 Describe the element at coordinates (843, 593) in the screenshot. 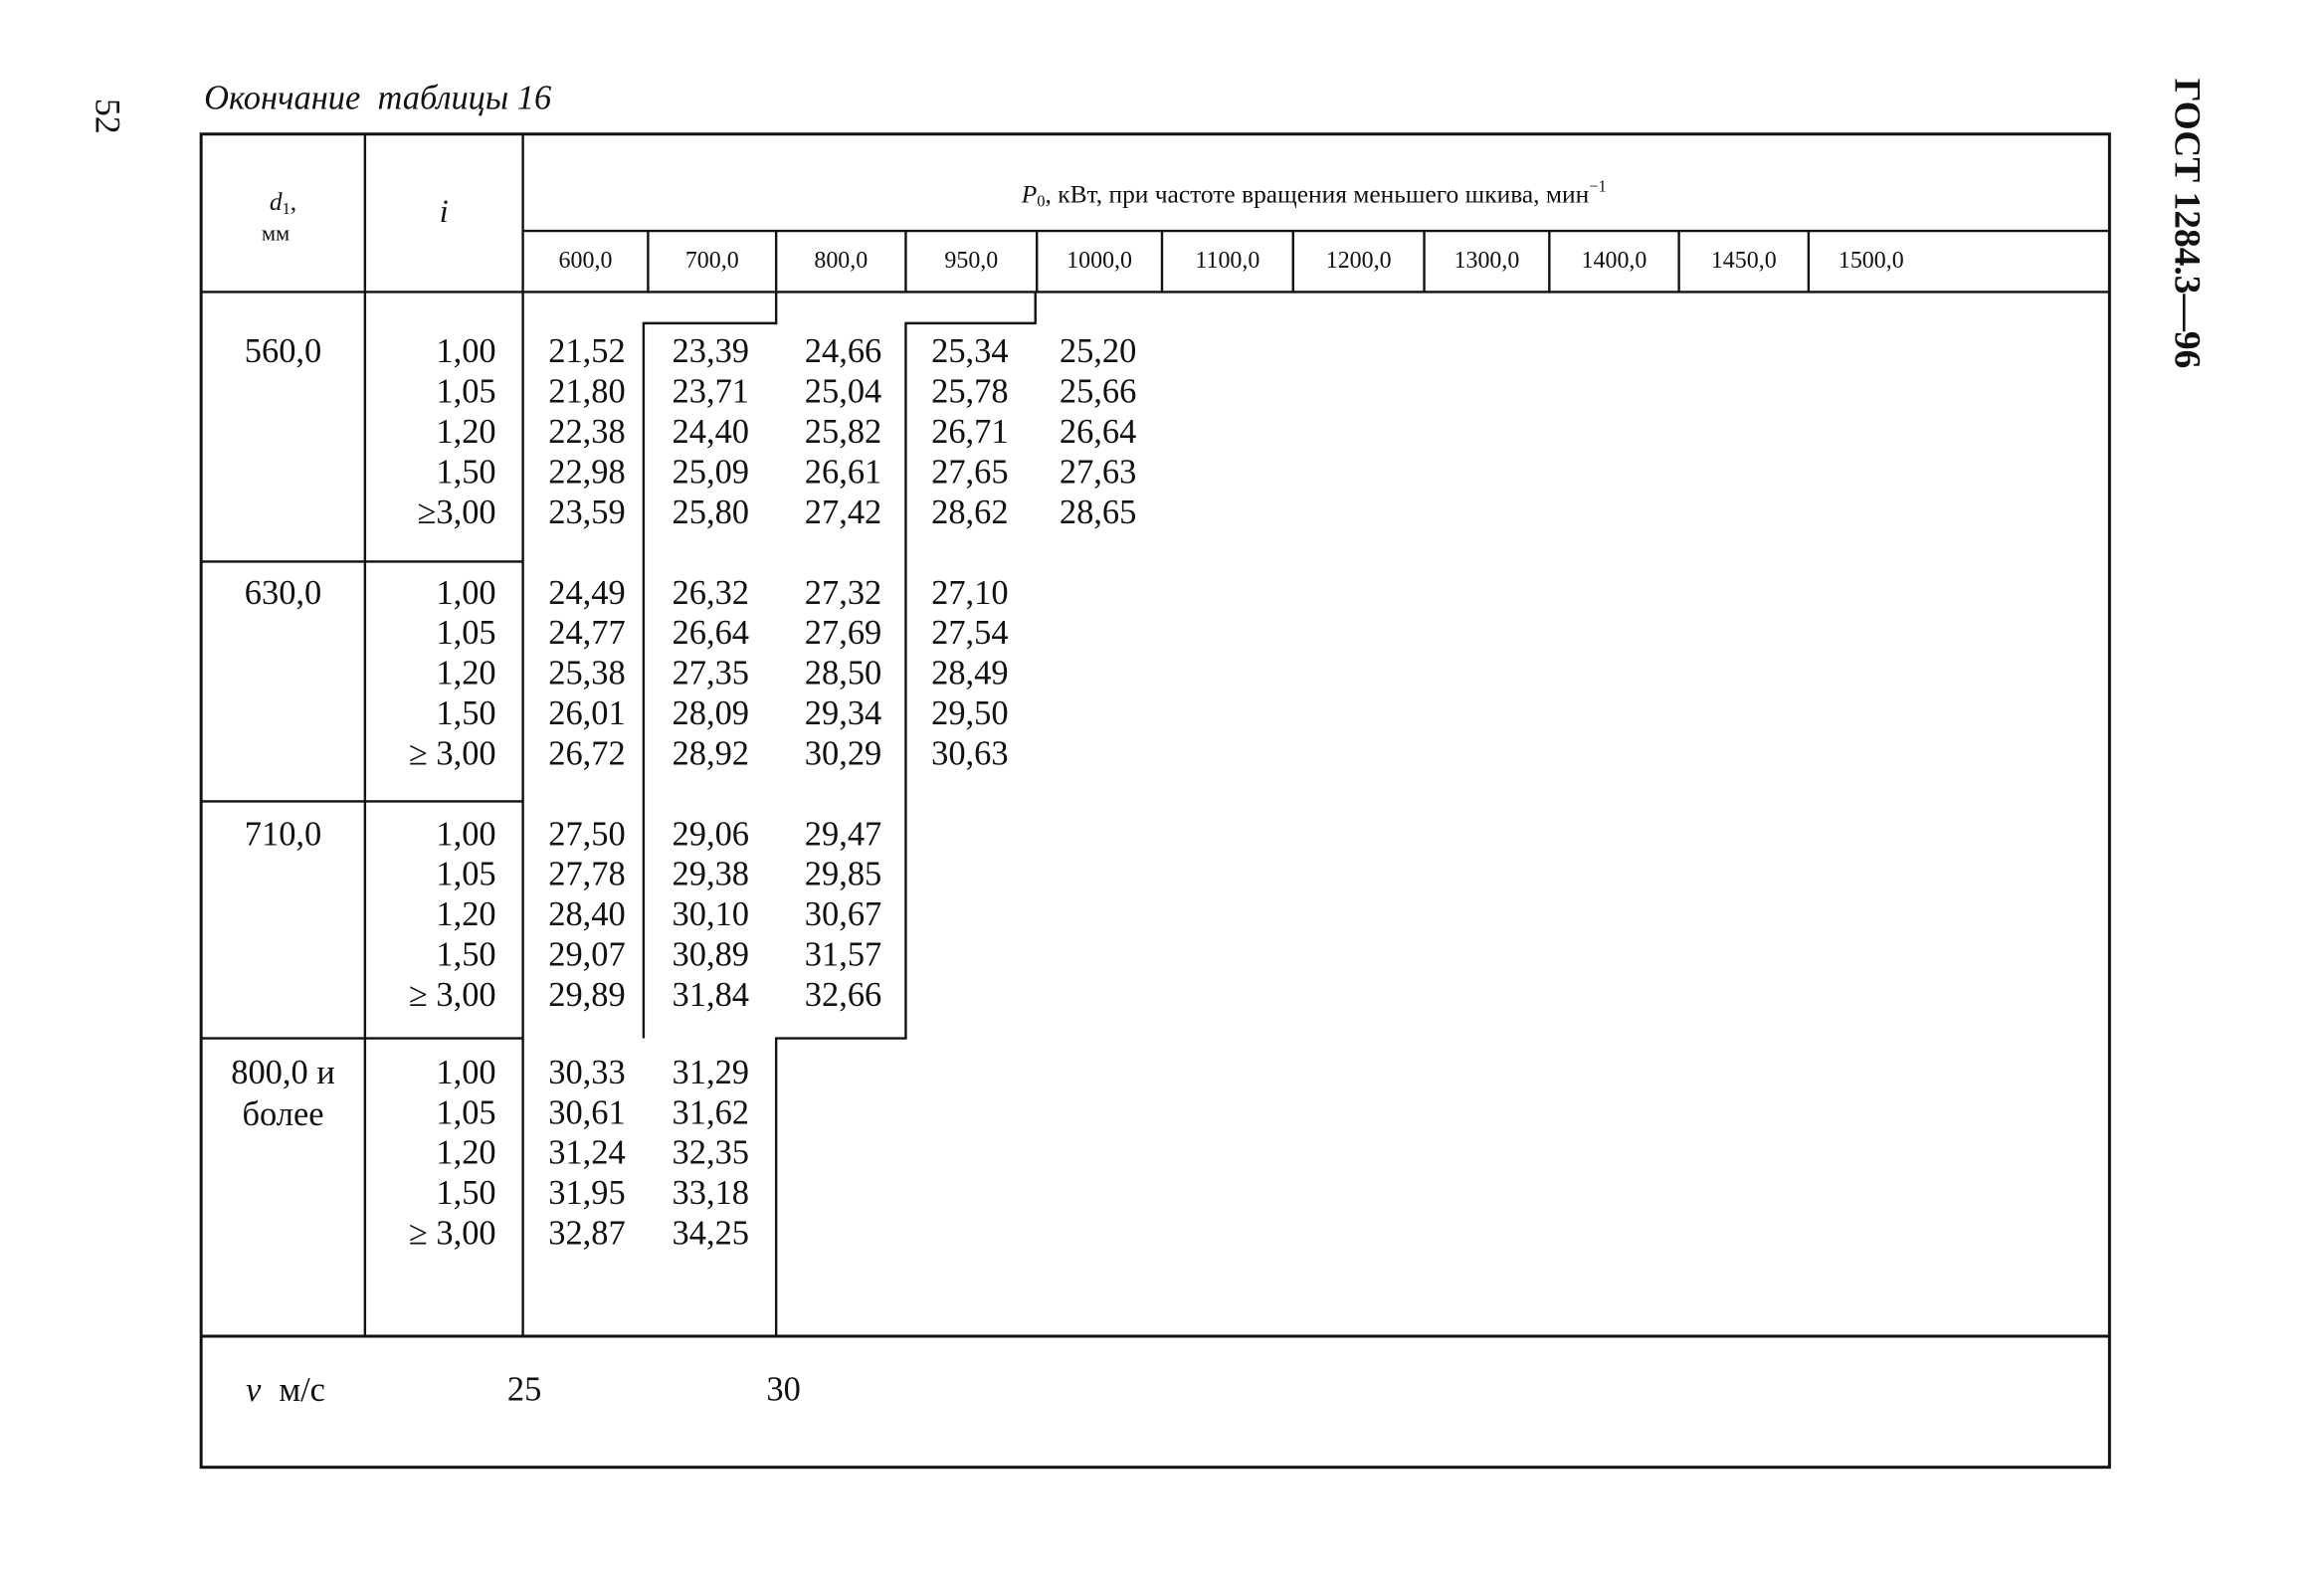

I see `power-value: 27,32` at that location.